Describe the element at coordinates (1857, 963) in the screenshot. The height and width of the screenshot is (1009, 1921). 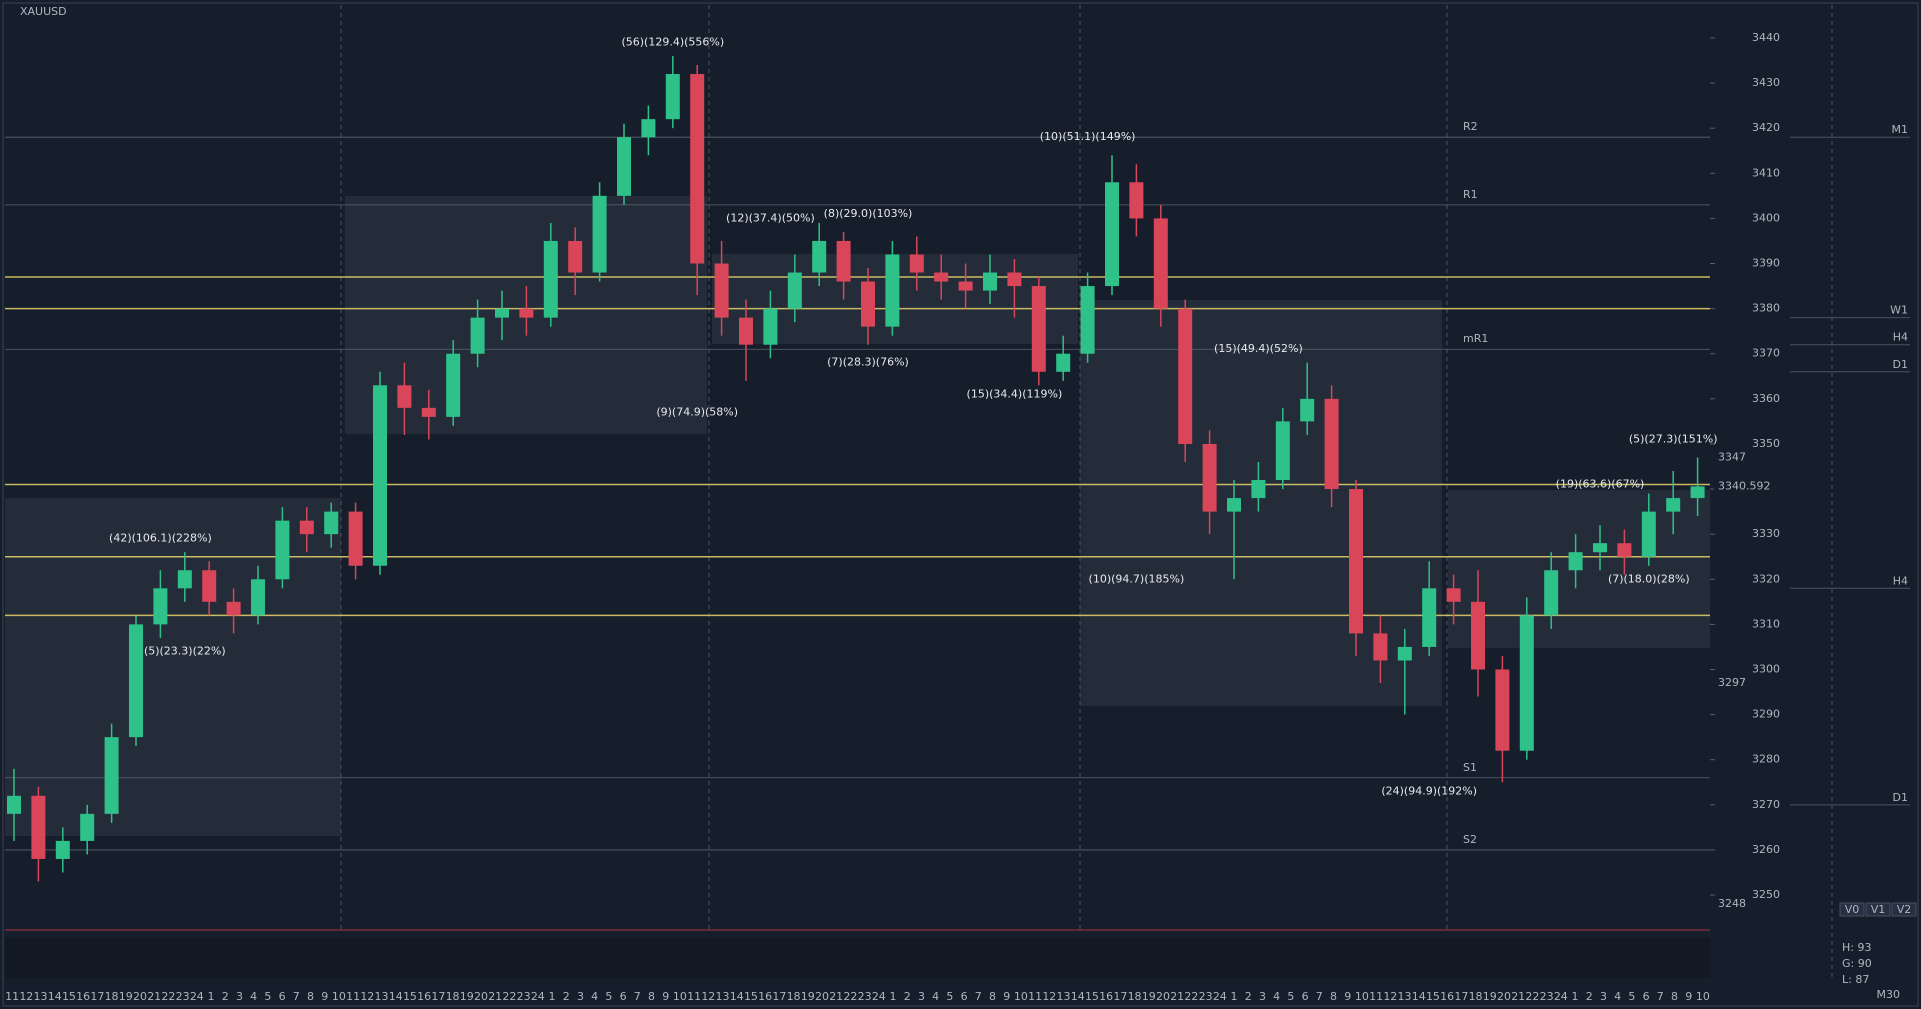
I see `readout: G: 90` at that location.